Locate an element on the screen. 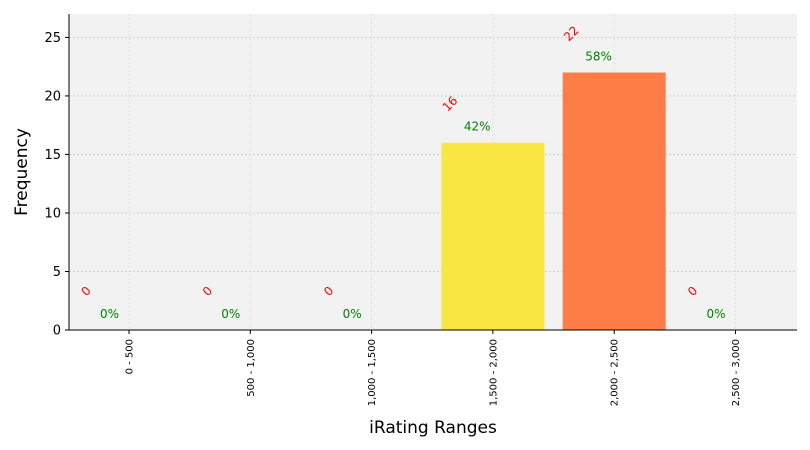  x-tick-label: 0 - 500 is located at coordinates (130, 356).